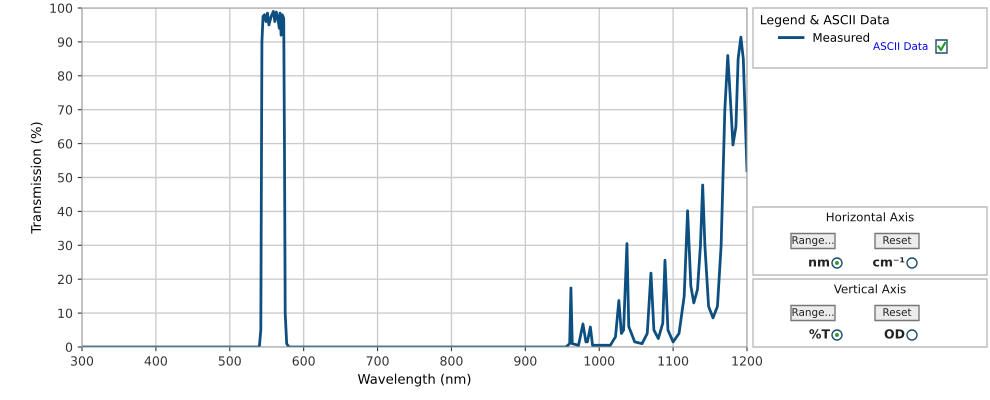 The image size is (990, 400). I want to click on legend-title: Legend & ASCII Data, so click(824, 20).